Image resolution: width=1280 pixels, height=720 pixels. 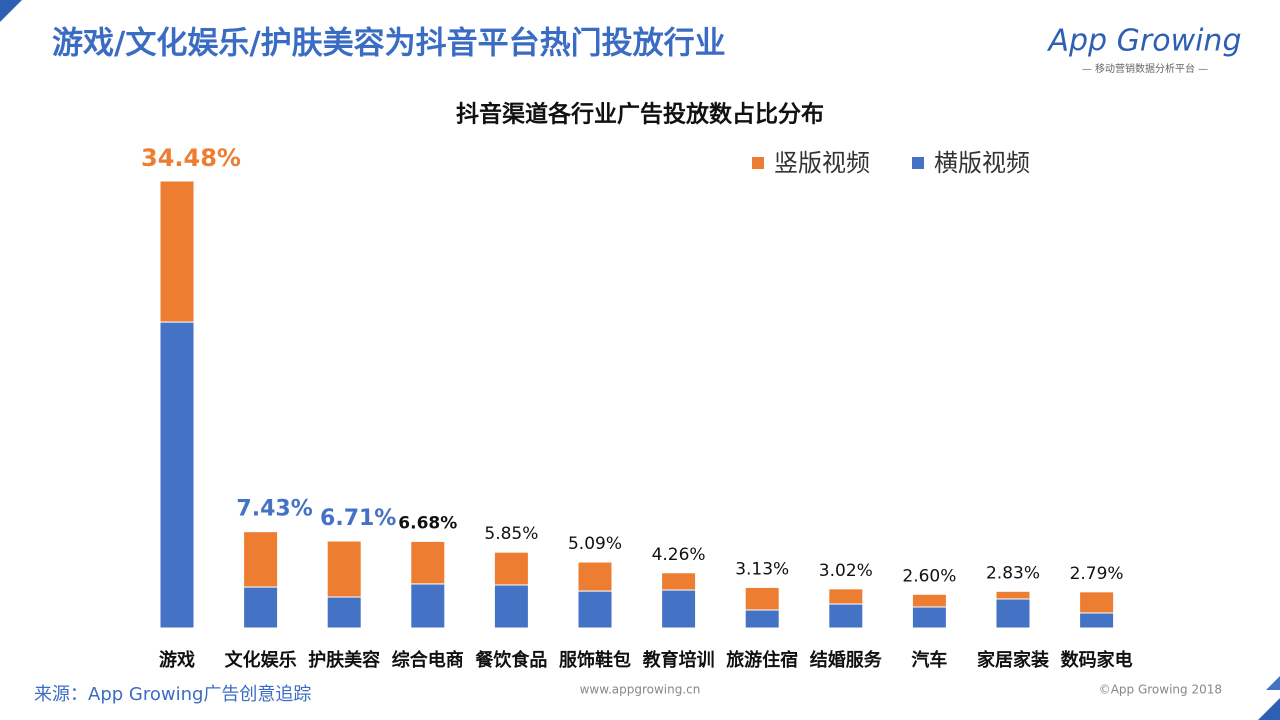 I want to click on x-tick-label: 数码家电, so click(x=1097, y=660).